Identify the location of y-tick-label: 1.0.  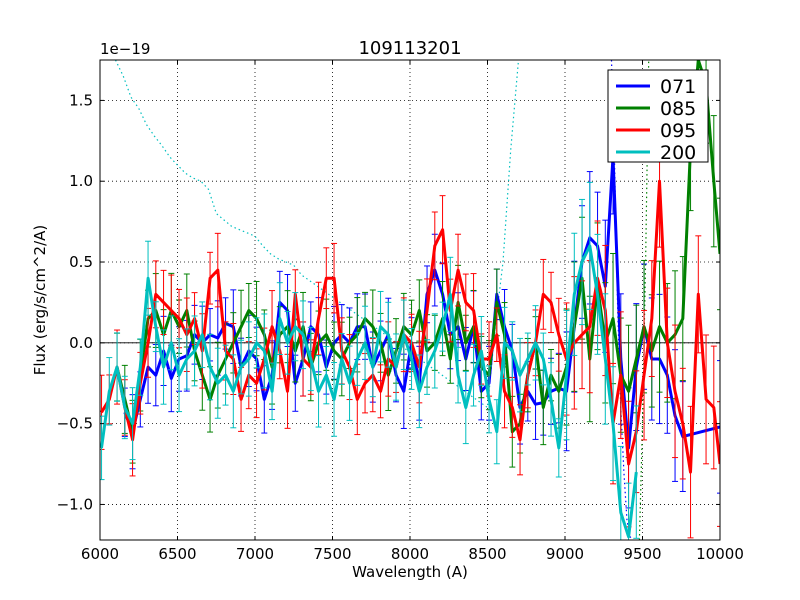
(81, 181).